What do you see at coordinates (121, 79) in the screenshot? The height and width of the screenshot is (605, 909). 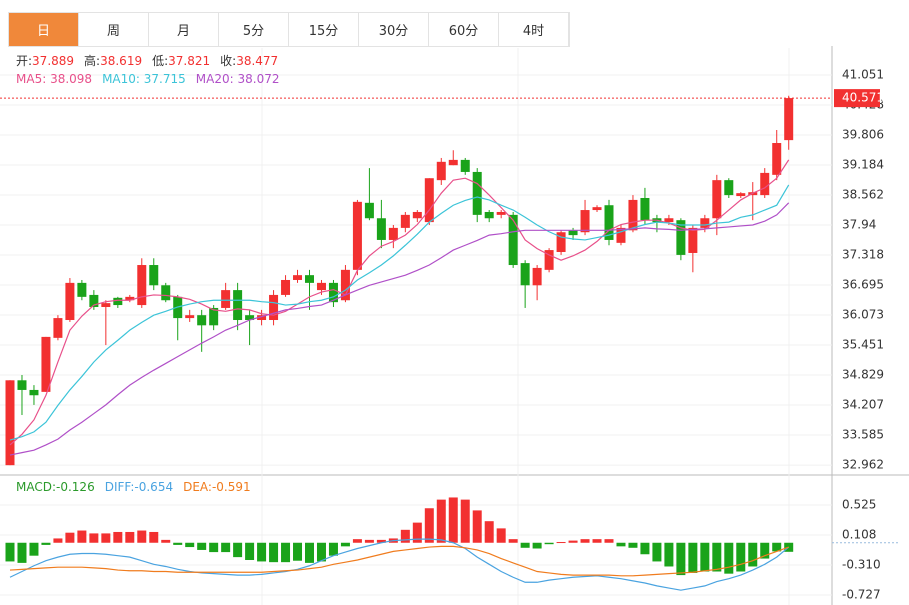 I see `legend-name: MA10:` at bounding box center [121, 79].